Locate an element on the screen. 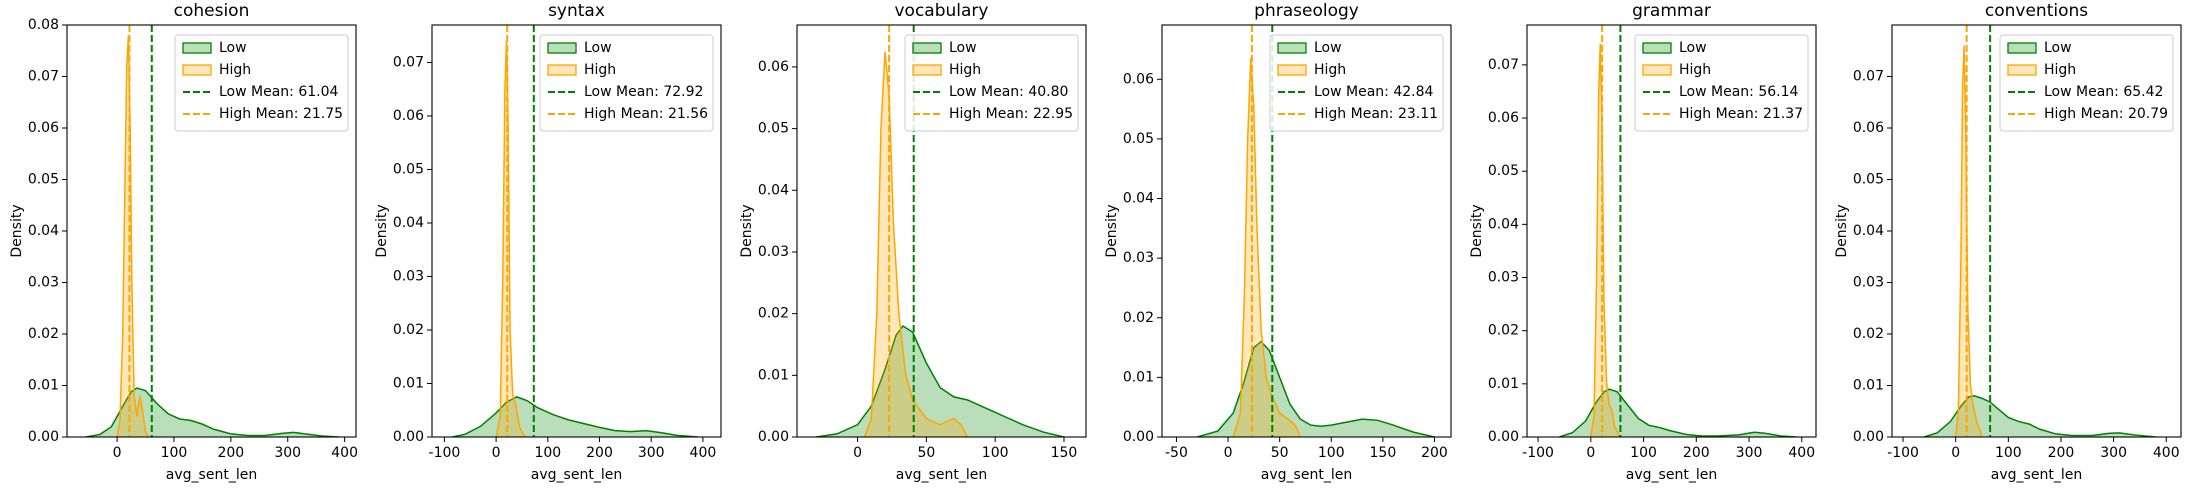 The width and height of the screenshot is (2189, 490). legend-label: High Mean: 20.79 is located at coordinates (2106, 114).